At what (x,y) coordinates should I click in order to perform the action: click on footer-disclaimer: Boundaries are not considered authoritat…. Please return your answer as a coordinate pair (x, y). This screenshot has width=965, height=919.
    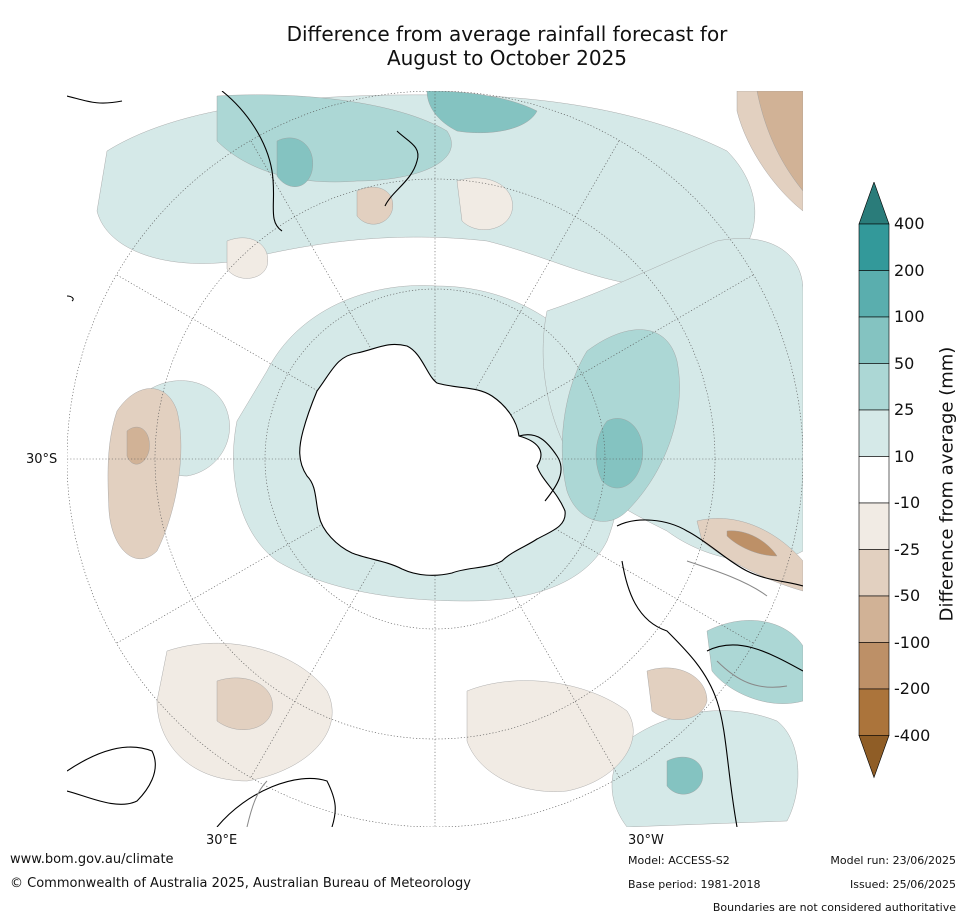
    Looking at the image, I should click on (834, 907).